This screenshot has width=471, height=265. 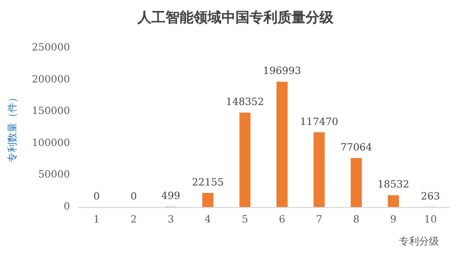 I want to click on x-tick-label: 5, so click(x=245, y=220).